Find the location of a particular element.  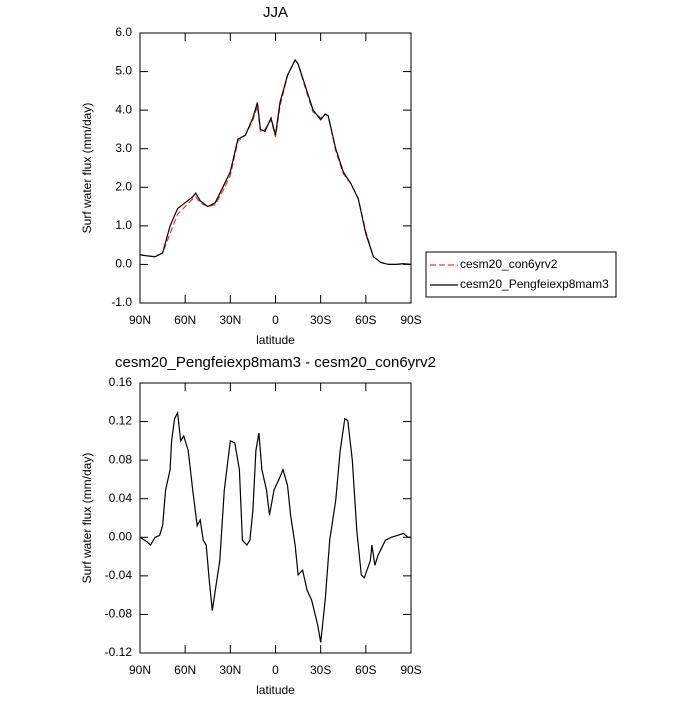

legend-label: cesm20_Pengfeiexp8mam3 is located at coordinates (534, 284).